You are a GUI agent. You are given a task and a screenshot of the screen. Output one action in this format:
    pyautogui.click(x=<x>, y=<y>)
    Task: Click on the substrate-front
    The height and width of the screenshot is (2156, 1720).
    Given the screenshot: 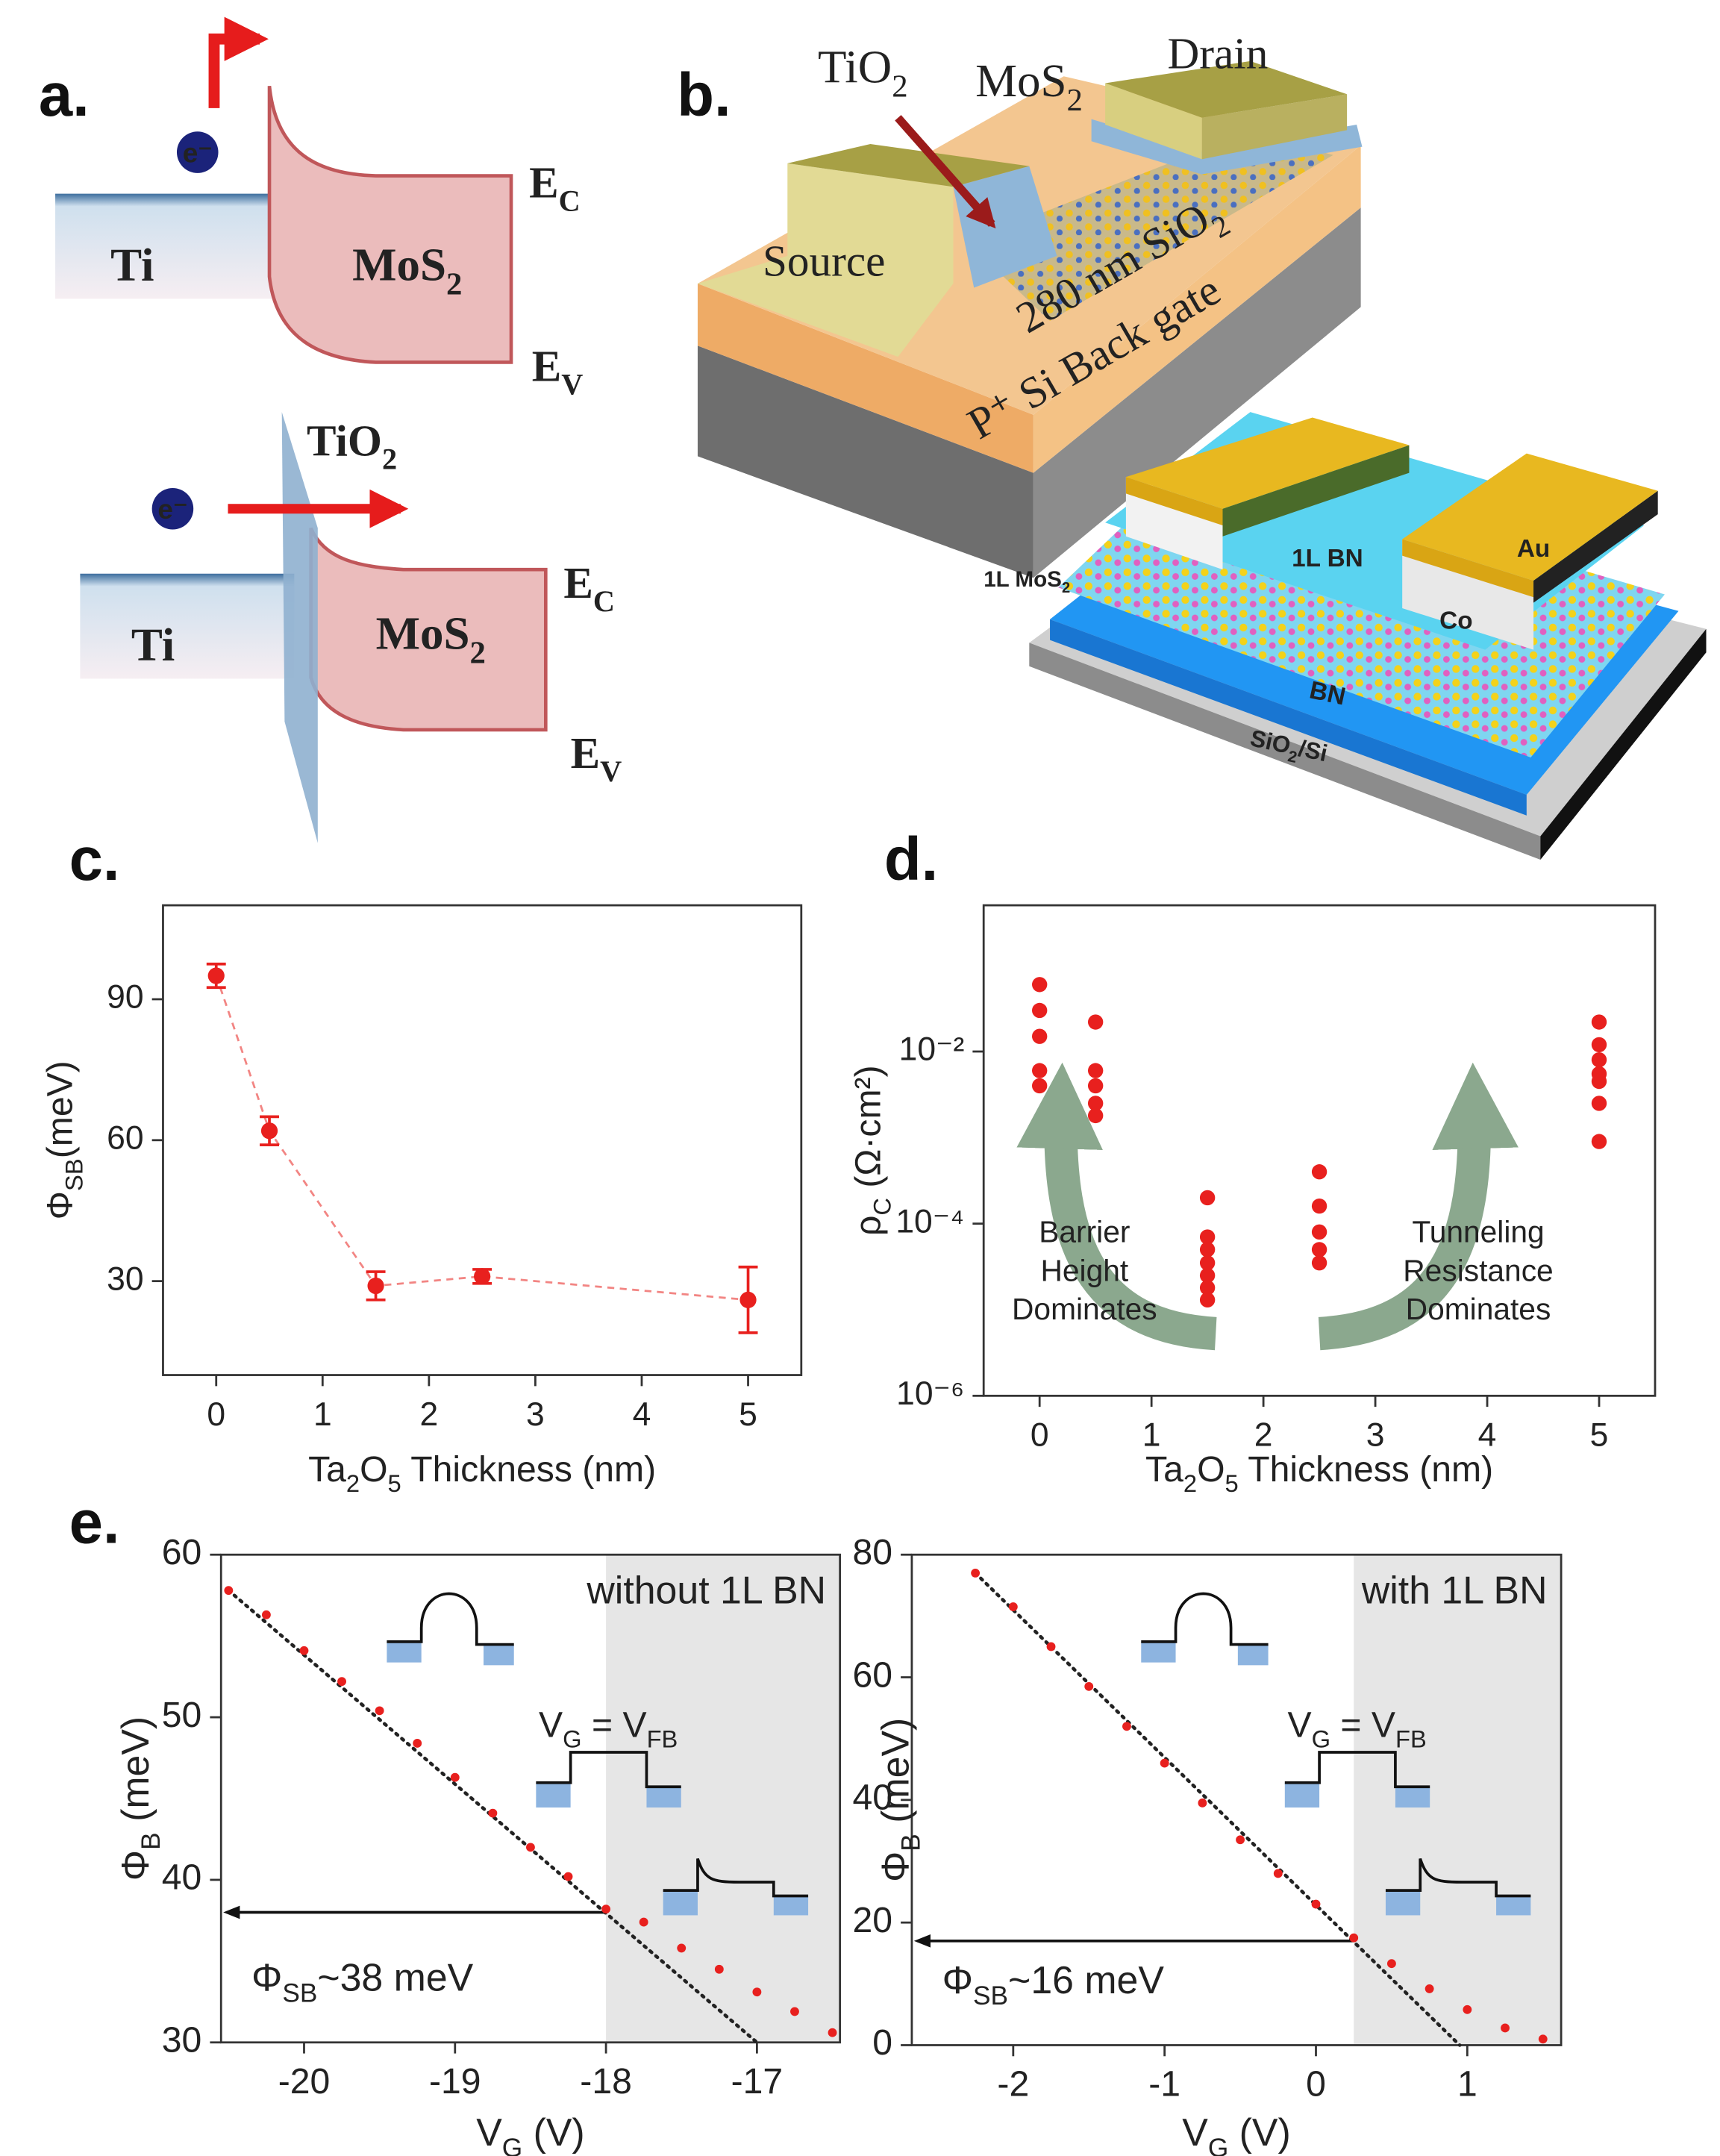 What is the action you would take?
    pyautogui.click(x=865, y=462)
    